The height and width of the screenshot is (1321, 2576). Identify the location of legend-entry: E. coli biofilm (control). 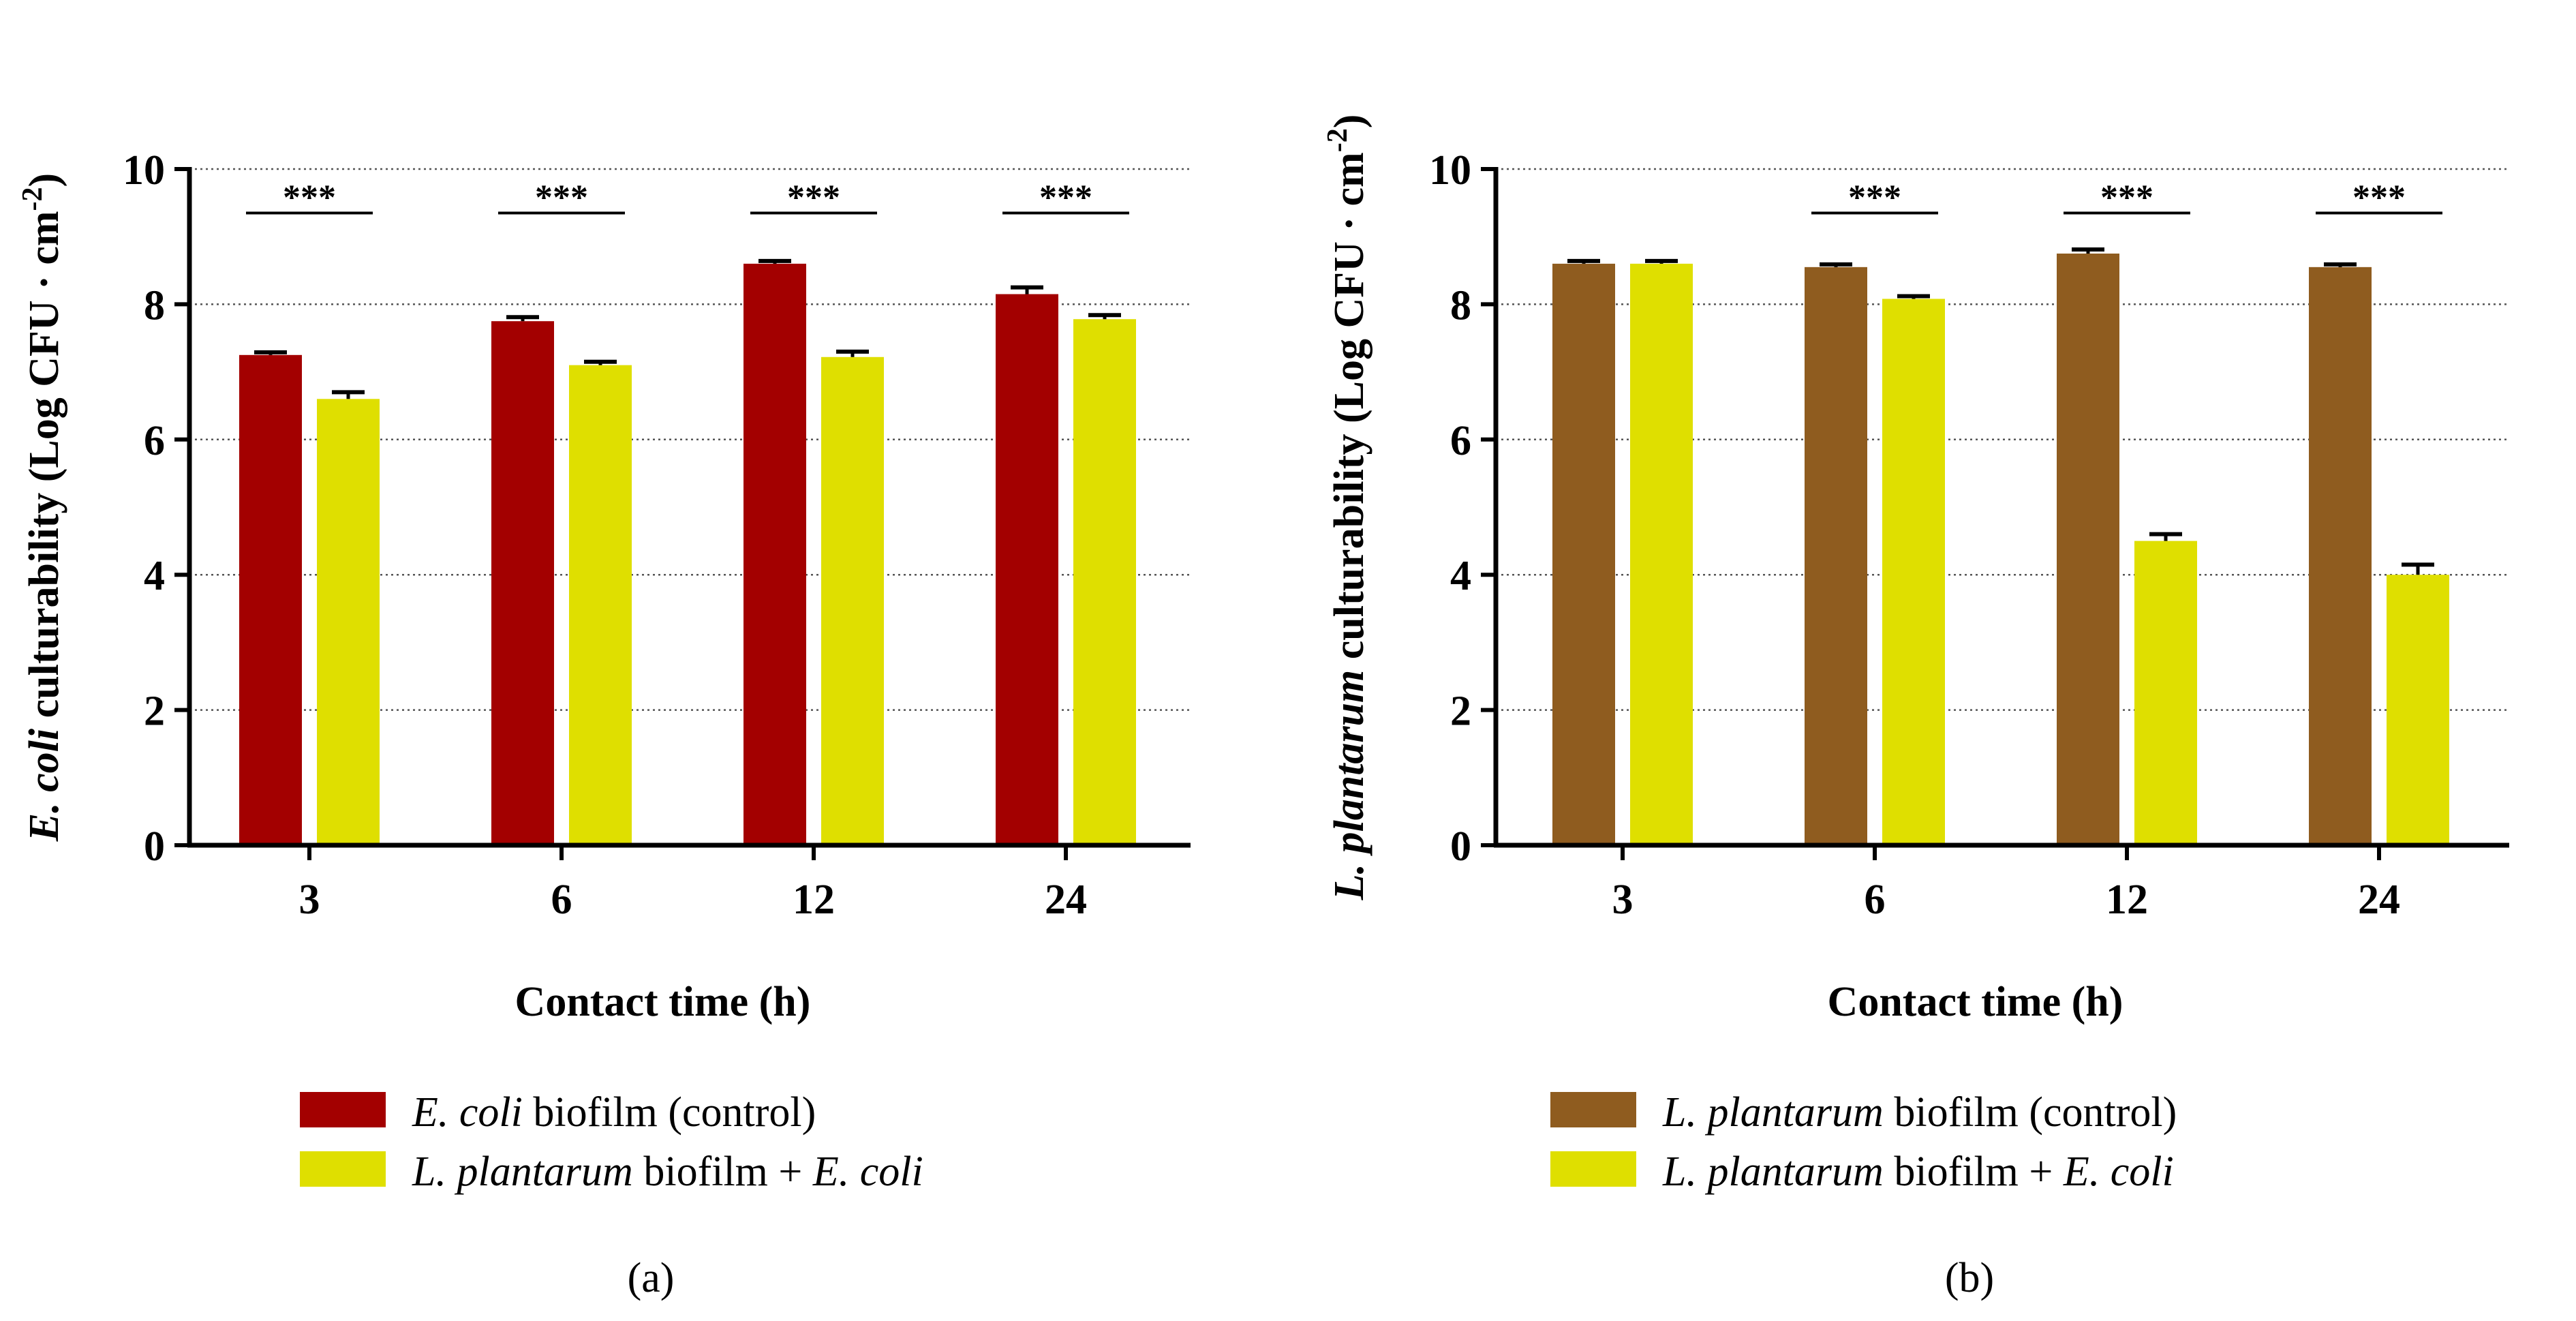
(614, 1112).